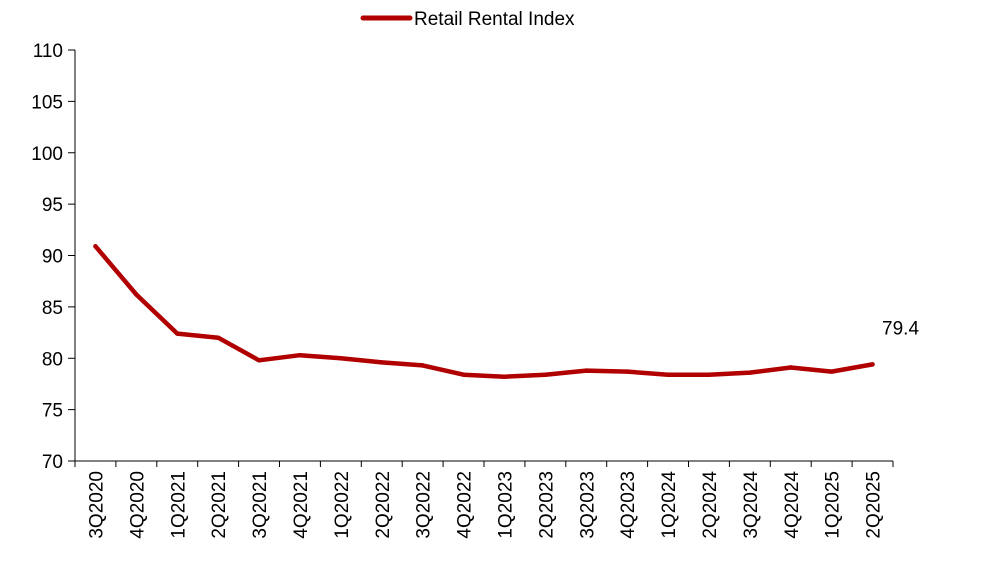  Describe the element at coordinates (494, 19) in the screenshot. I see `legend-label: Retail Rental Index` at that location.